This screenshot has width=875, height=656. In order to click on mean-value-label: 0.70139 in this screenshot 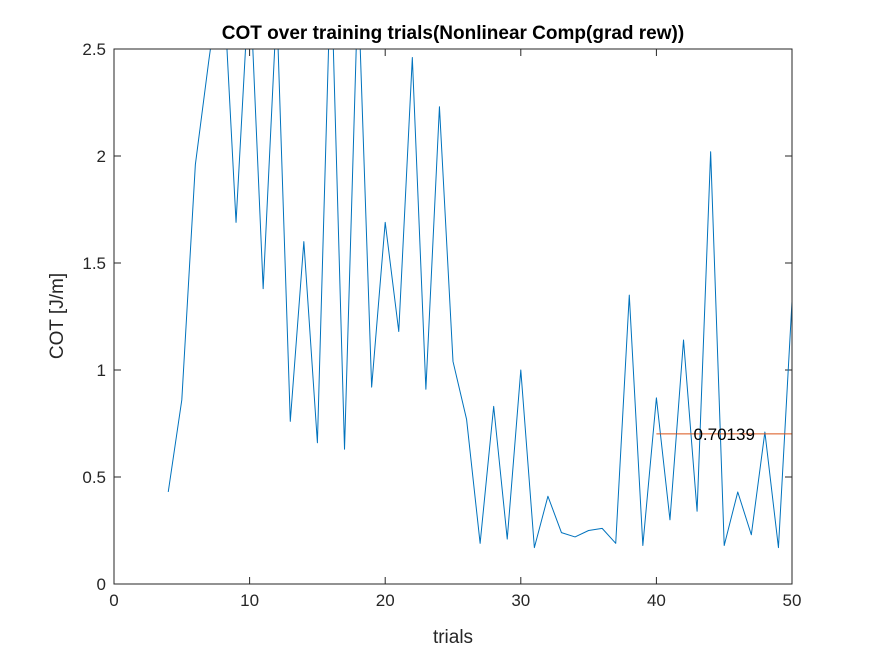, I will do `click(723, 434)`.